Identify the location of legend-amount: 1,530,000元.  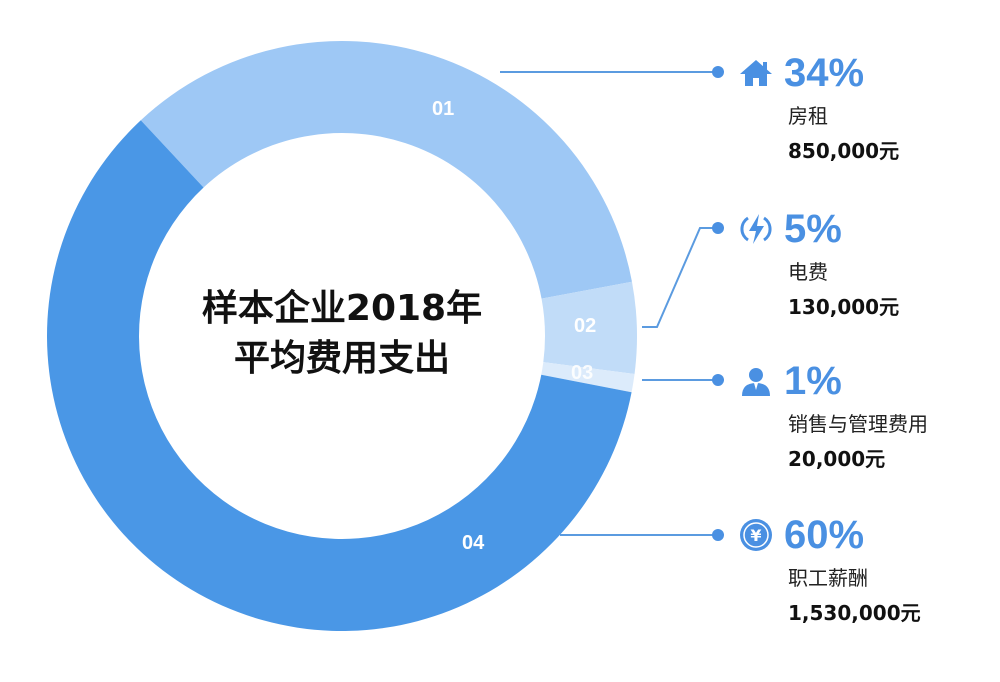
(854, 613).